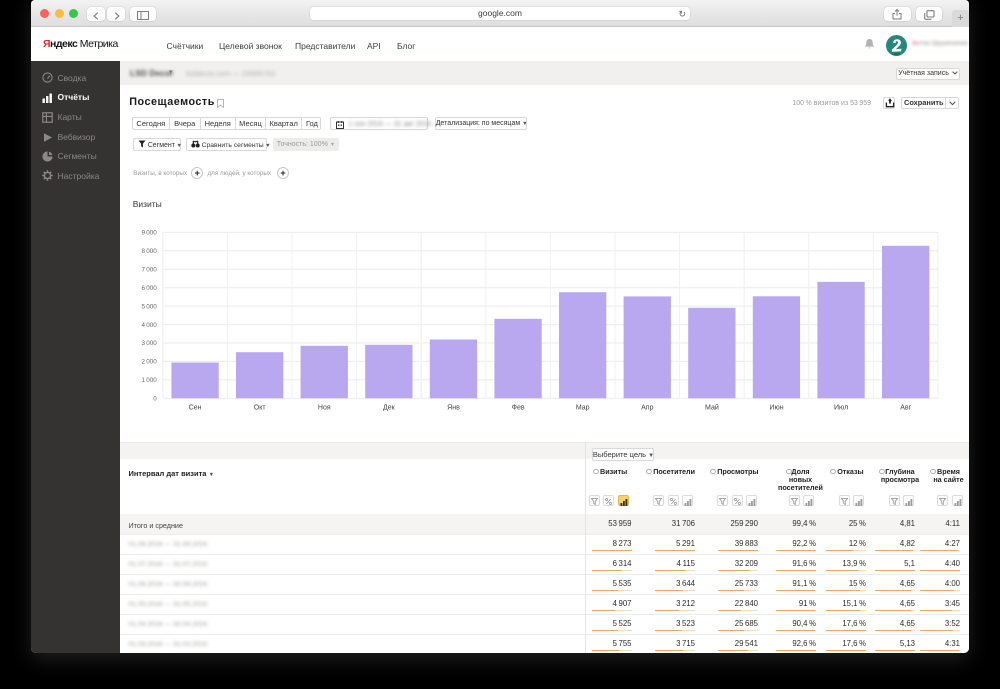 The image size is (1000, 689). What do you see at coordinates (582, 408) in the screenshot?
I see `svg-text: Мар` at bounding box center [582, 408].